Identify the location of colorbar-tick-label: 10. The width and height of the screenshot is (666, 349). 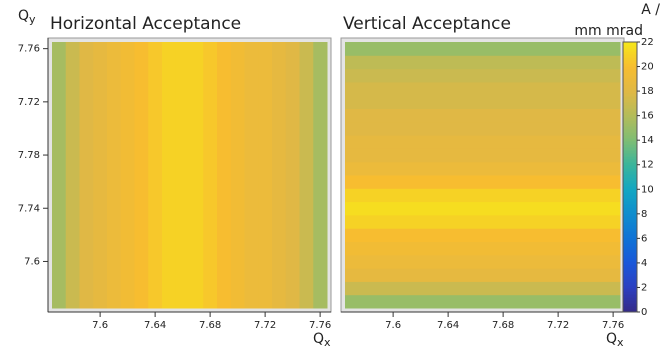
(647, 189).